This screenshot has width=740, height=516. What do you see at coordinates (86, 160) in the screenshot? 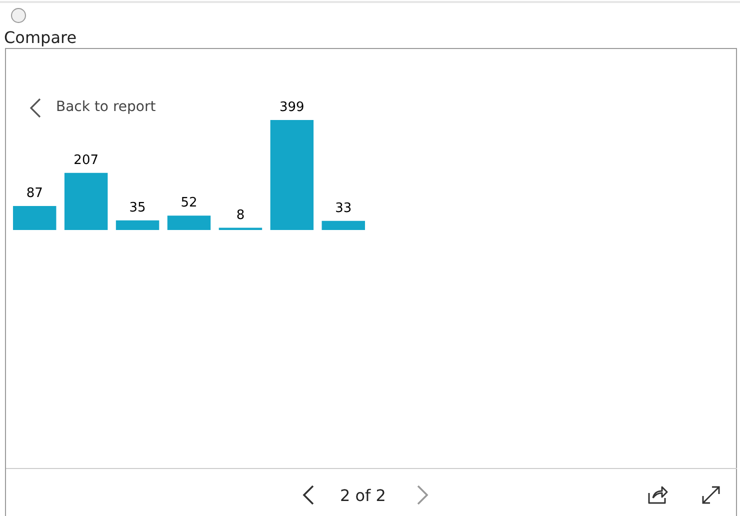
I see `data-label: 207` at bounding box center [86, 160].